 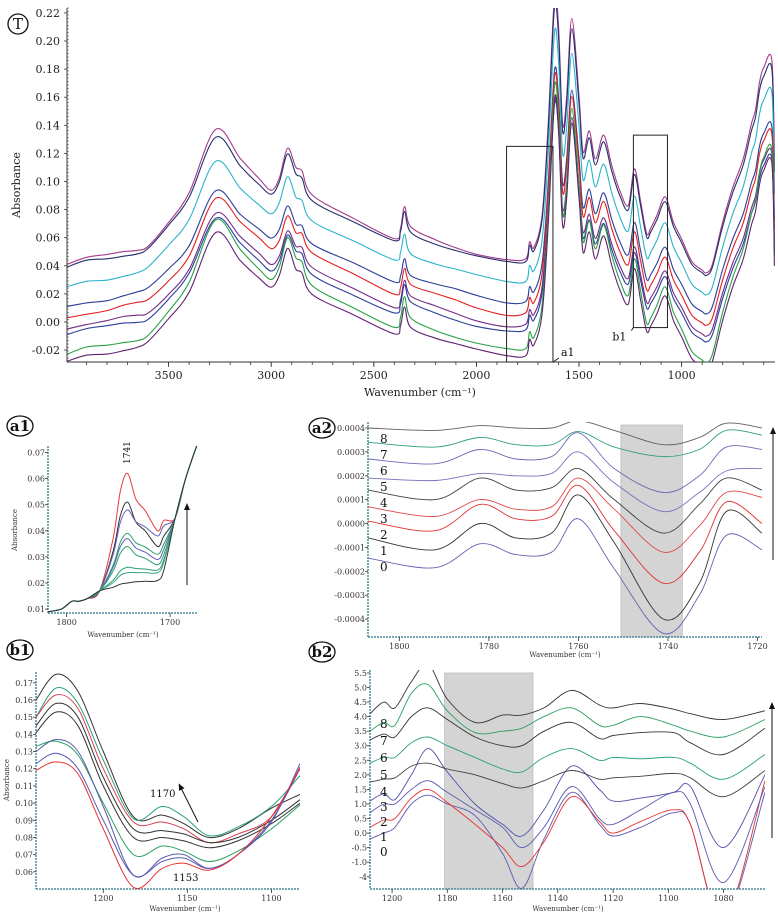 What do you see at coordinates (384, 535) in the screenshot?
I see `curve-label: 2` at bounding box center [384, 535].